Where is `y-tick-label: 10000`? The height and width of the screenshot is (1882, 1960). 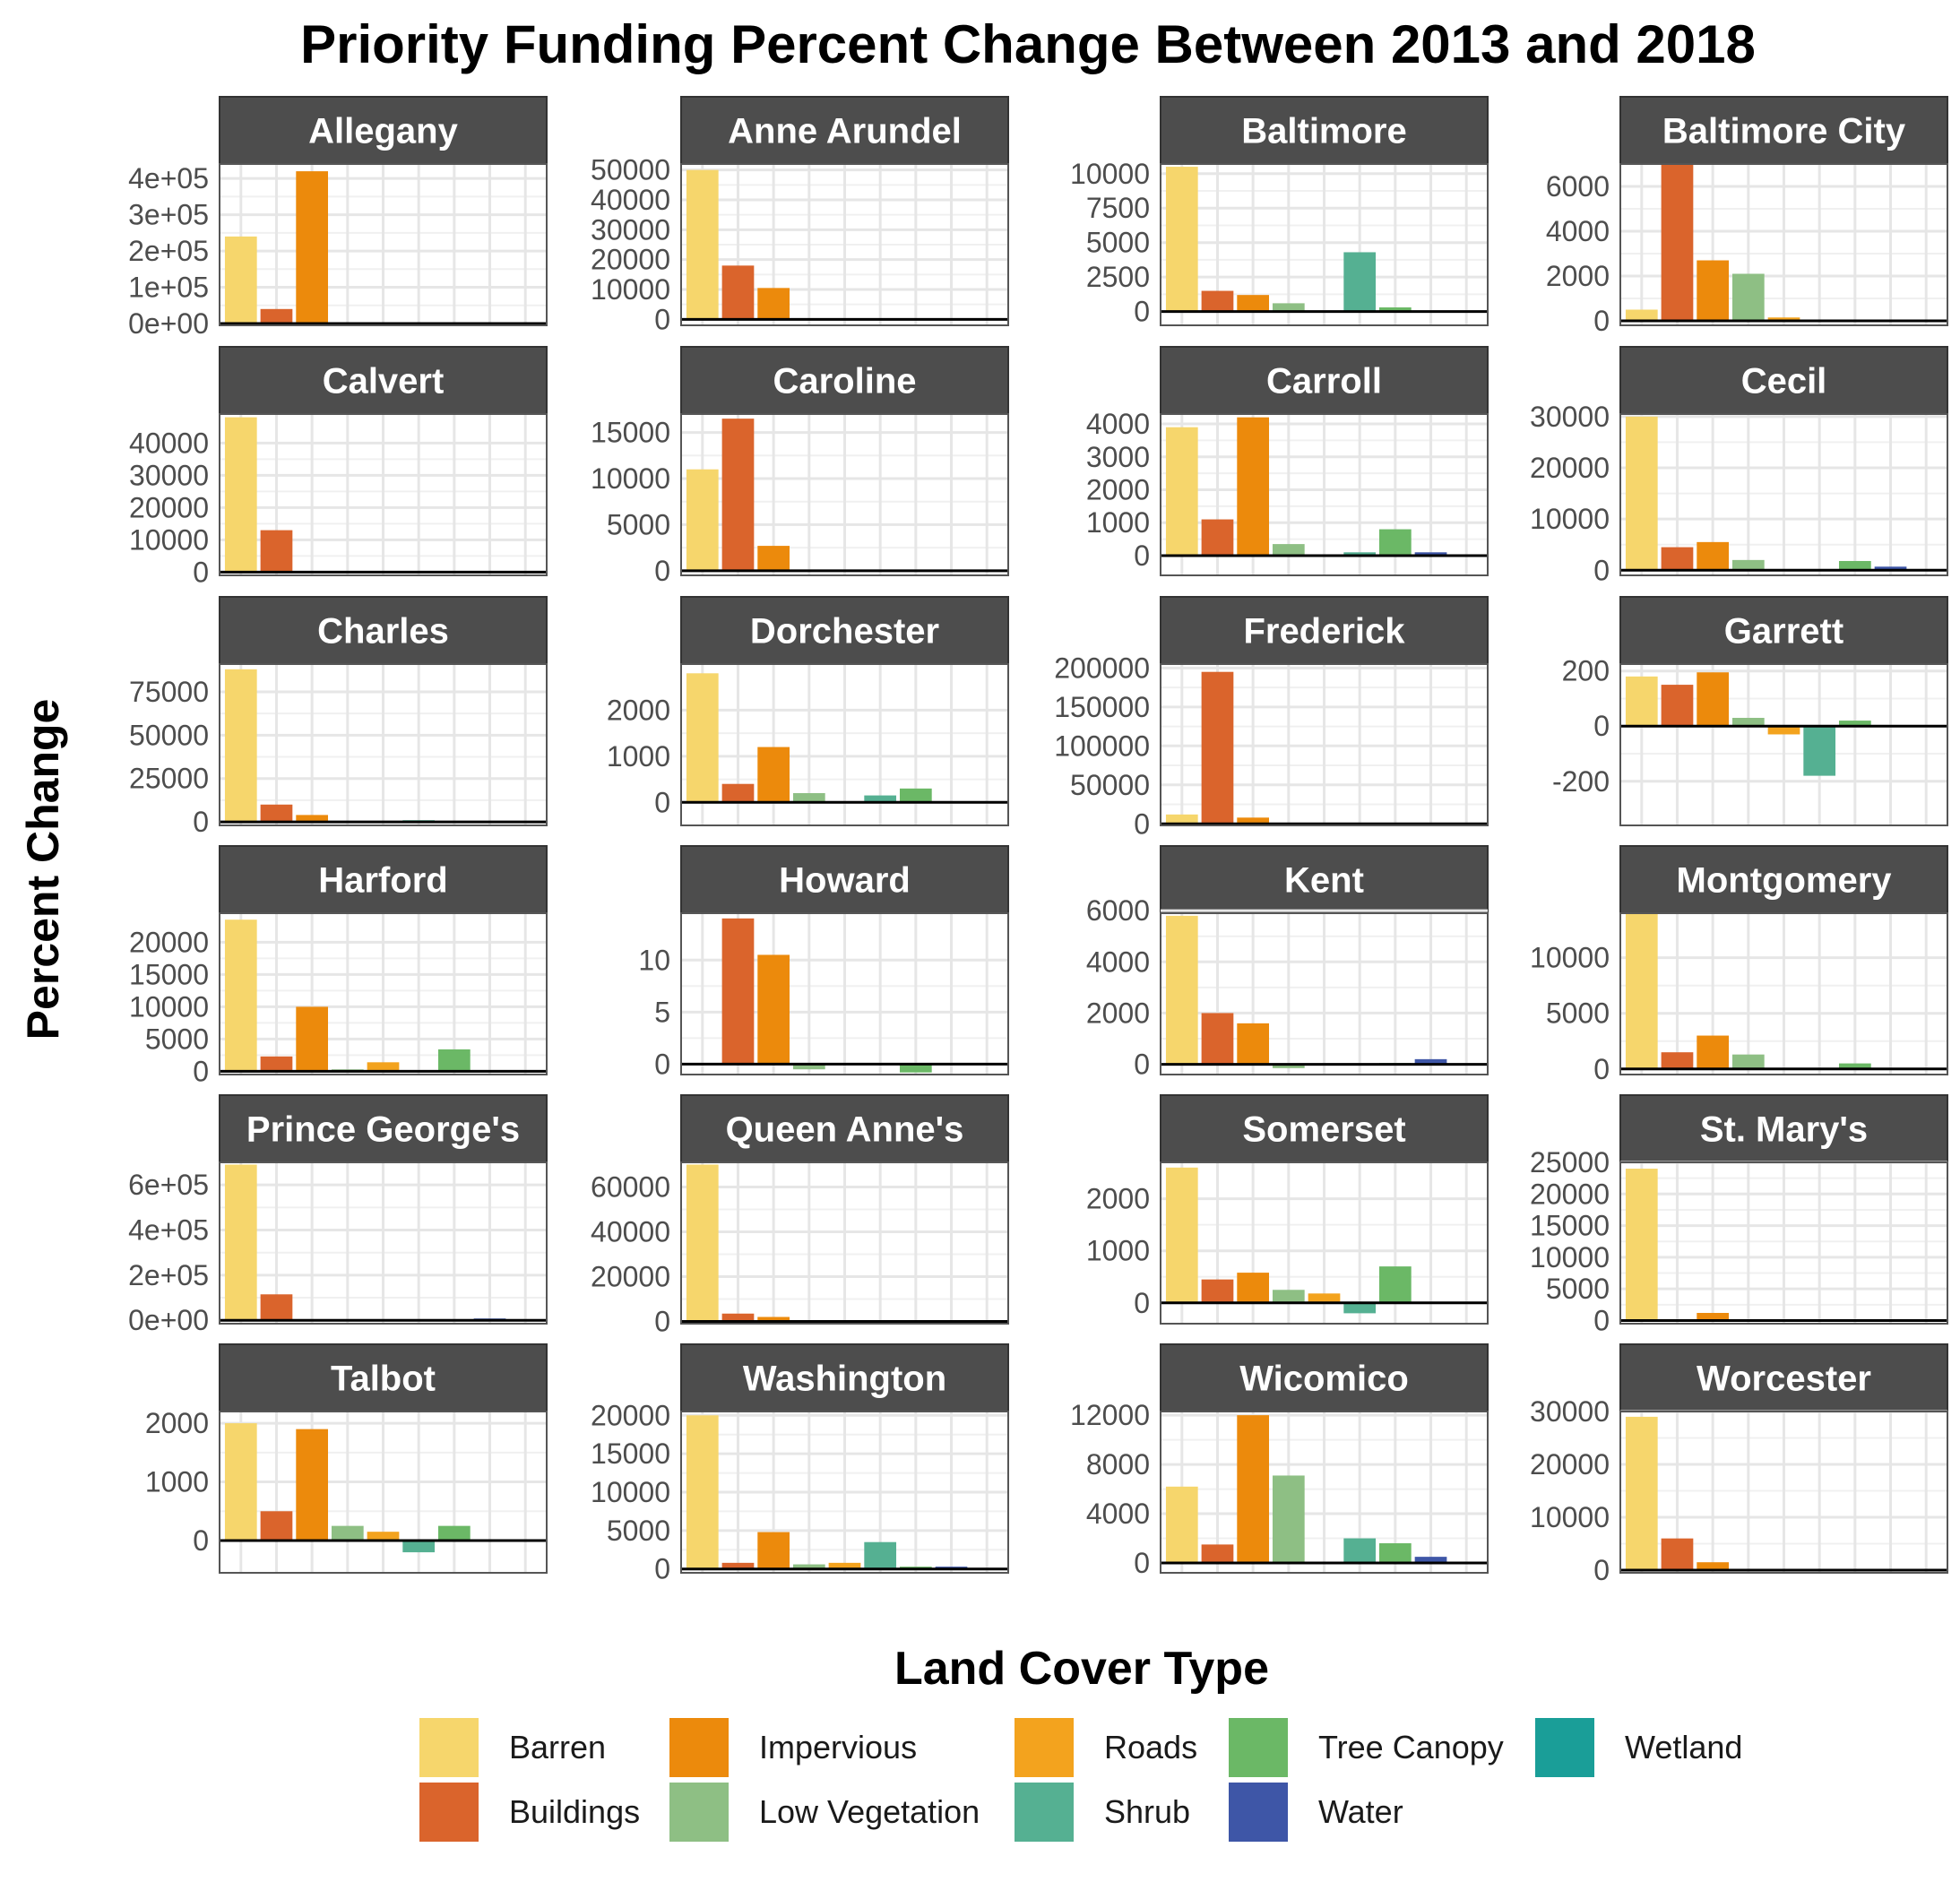
y-tick-label: 10000 is located at coordinates (169, 540).